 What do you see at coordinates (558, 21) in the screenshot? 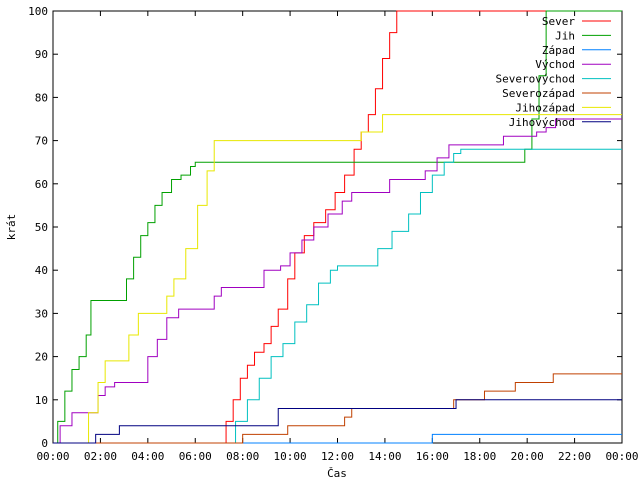
I see `legend-label: Sever` at bounding box center [558, 21].